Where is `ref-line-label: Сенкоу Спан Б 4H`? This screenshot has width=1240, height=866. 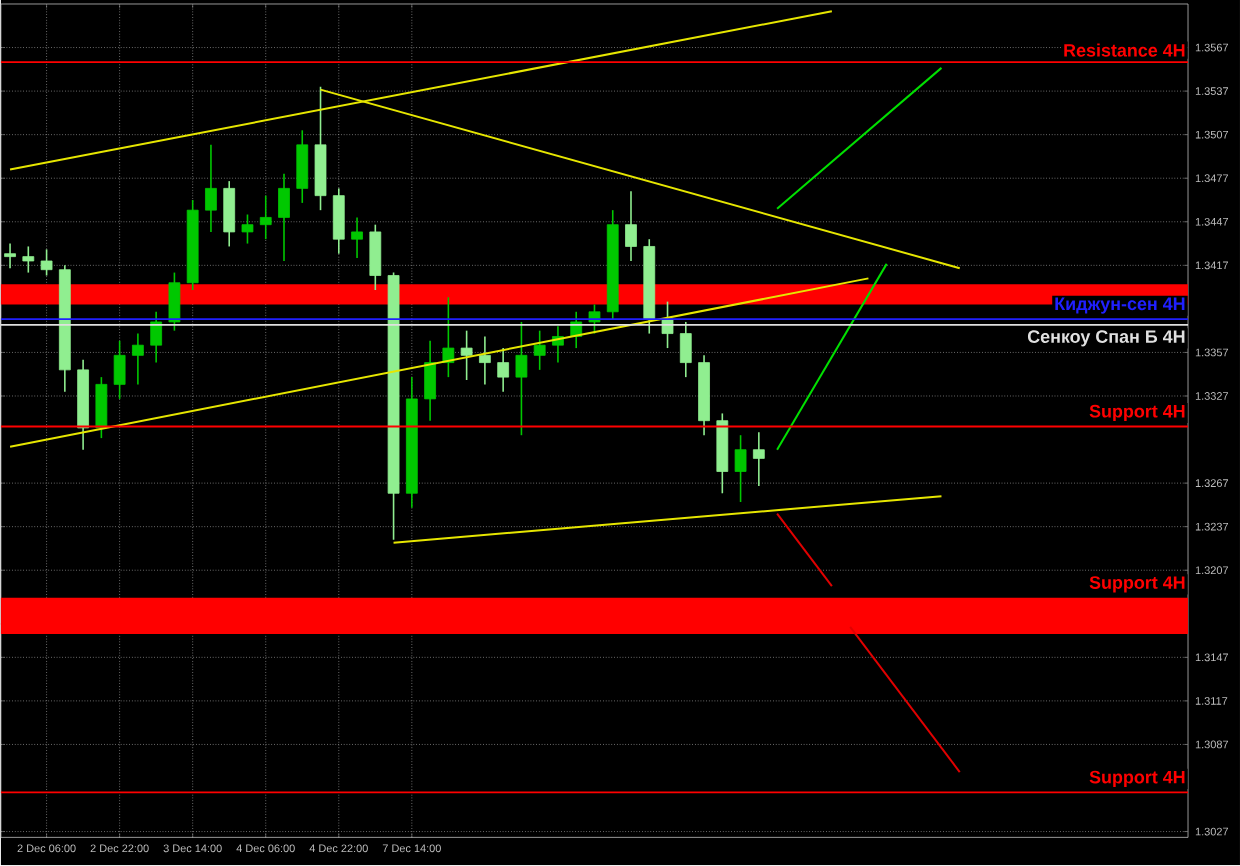 ref-line-label: Сенкоу Спан Б 4H is located at coordinates (1106, 338).